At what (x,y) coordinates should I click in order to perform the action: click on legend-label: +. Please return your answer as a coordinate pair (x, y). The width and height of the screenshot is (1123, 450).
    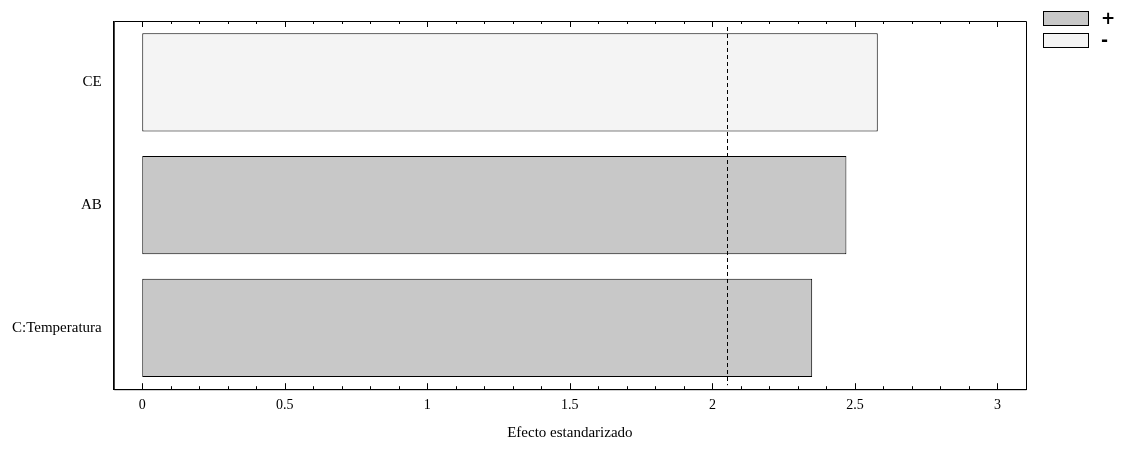
    Looking at the image, I should click on (1108, 18).